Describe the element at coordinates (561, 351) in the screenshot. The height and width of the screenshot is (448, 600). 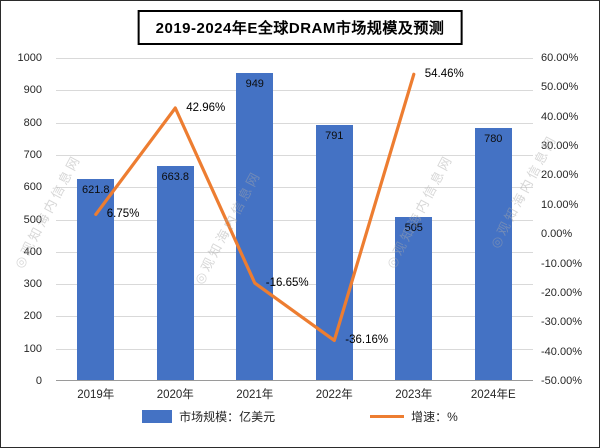
I see `right-axis-tick: -40.00%` at that location.